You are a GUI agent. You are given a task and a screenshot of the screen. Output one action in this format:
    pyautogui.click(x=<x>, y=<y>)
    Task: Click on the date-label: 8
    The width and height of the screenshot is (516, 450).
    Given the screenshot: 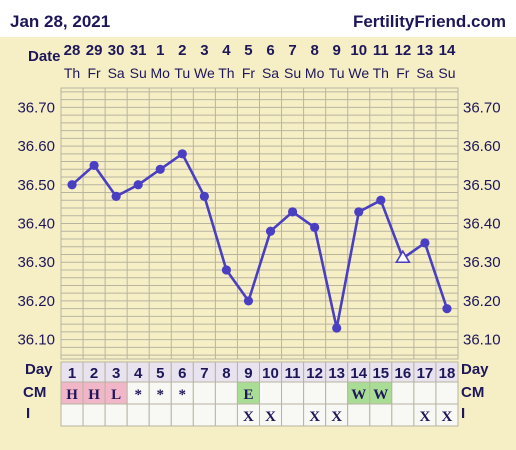 What is the action you would take?
    pyautogui.click(x=314, y=50)
    